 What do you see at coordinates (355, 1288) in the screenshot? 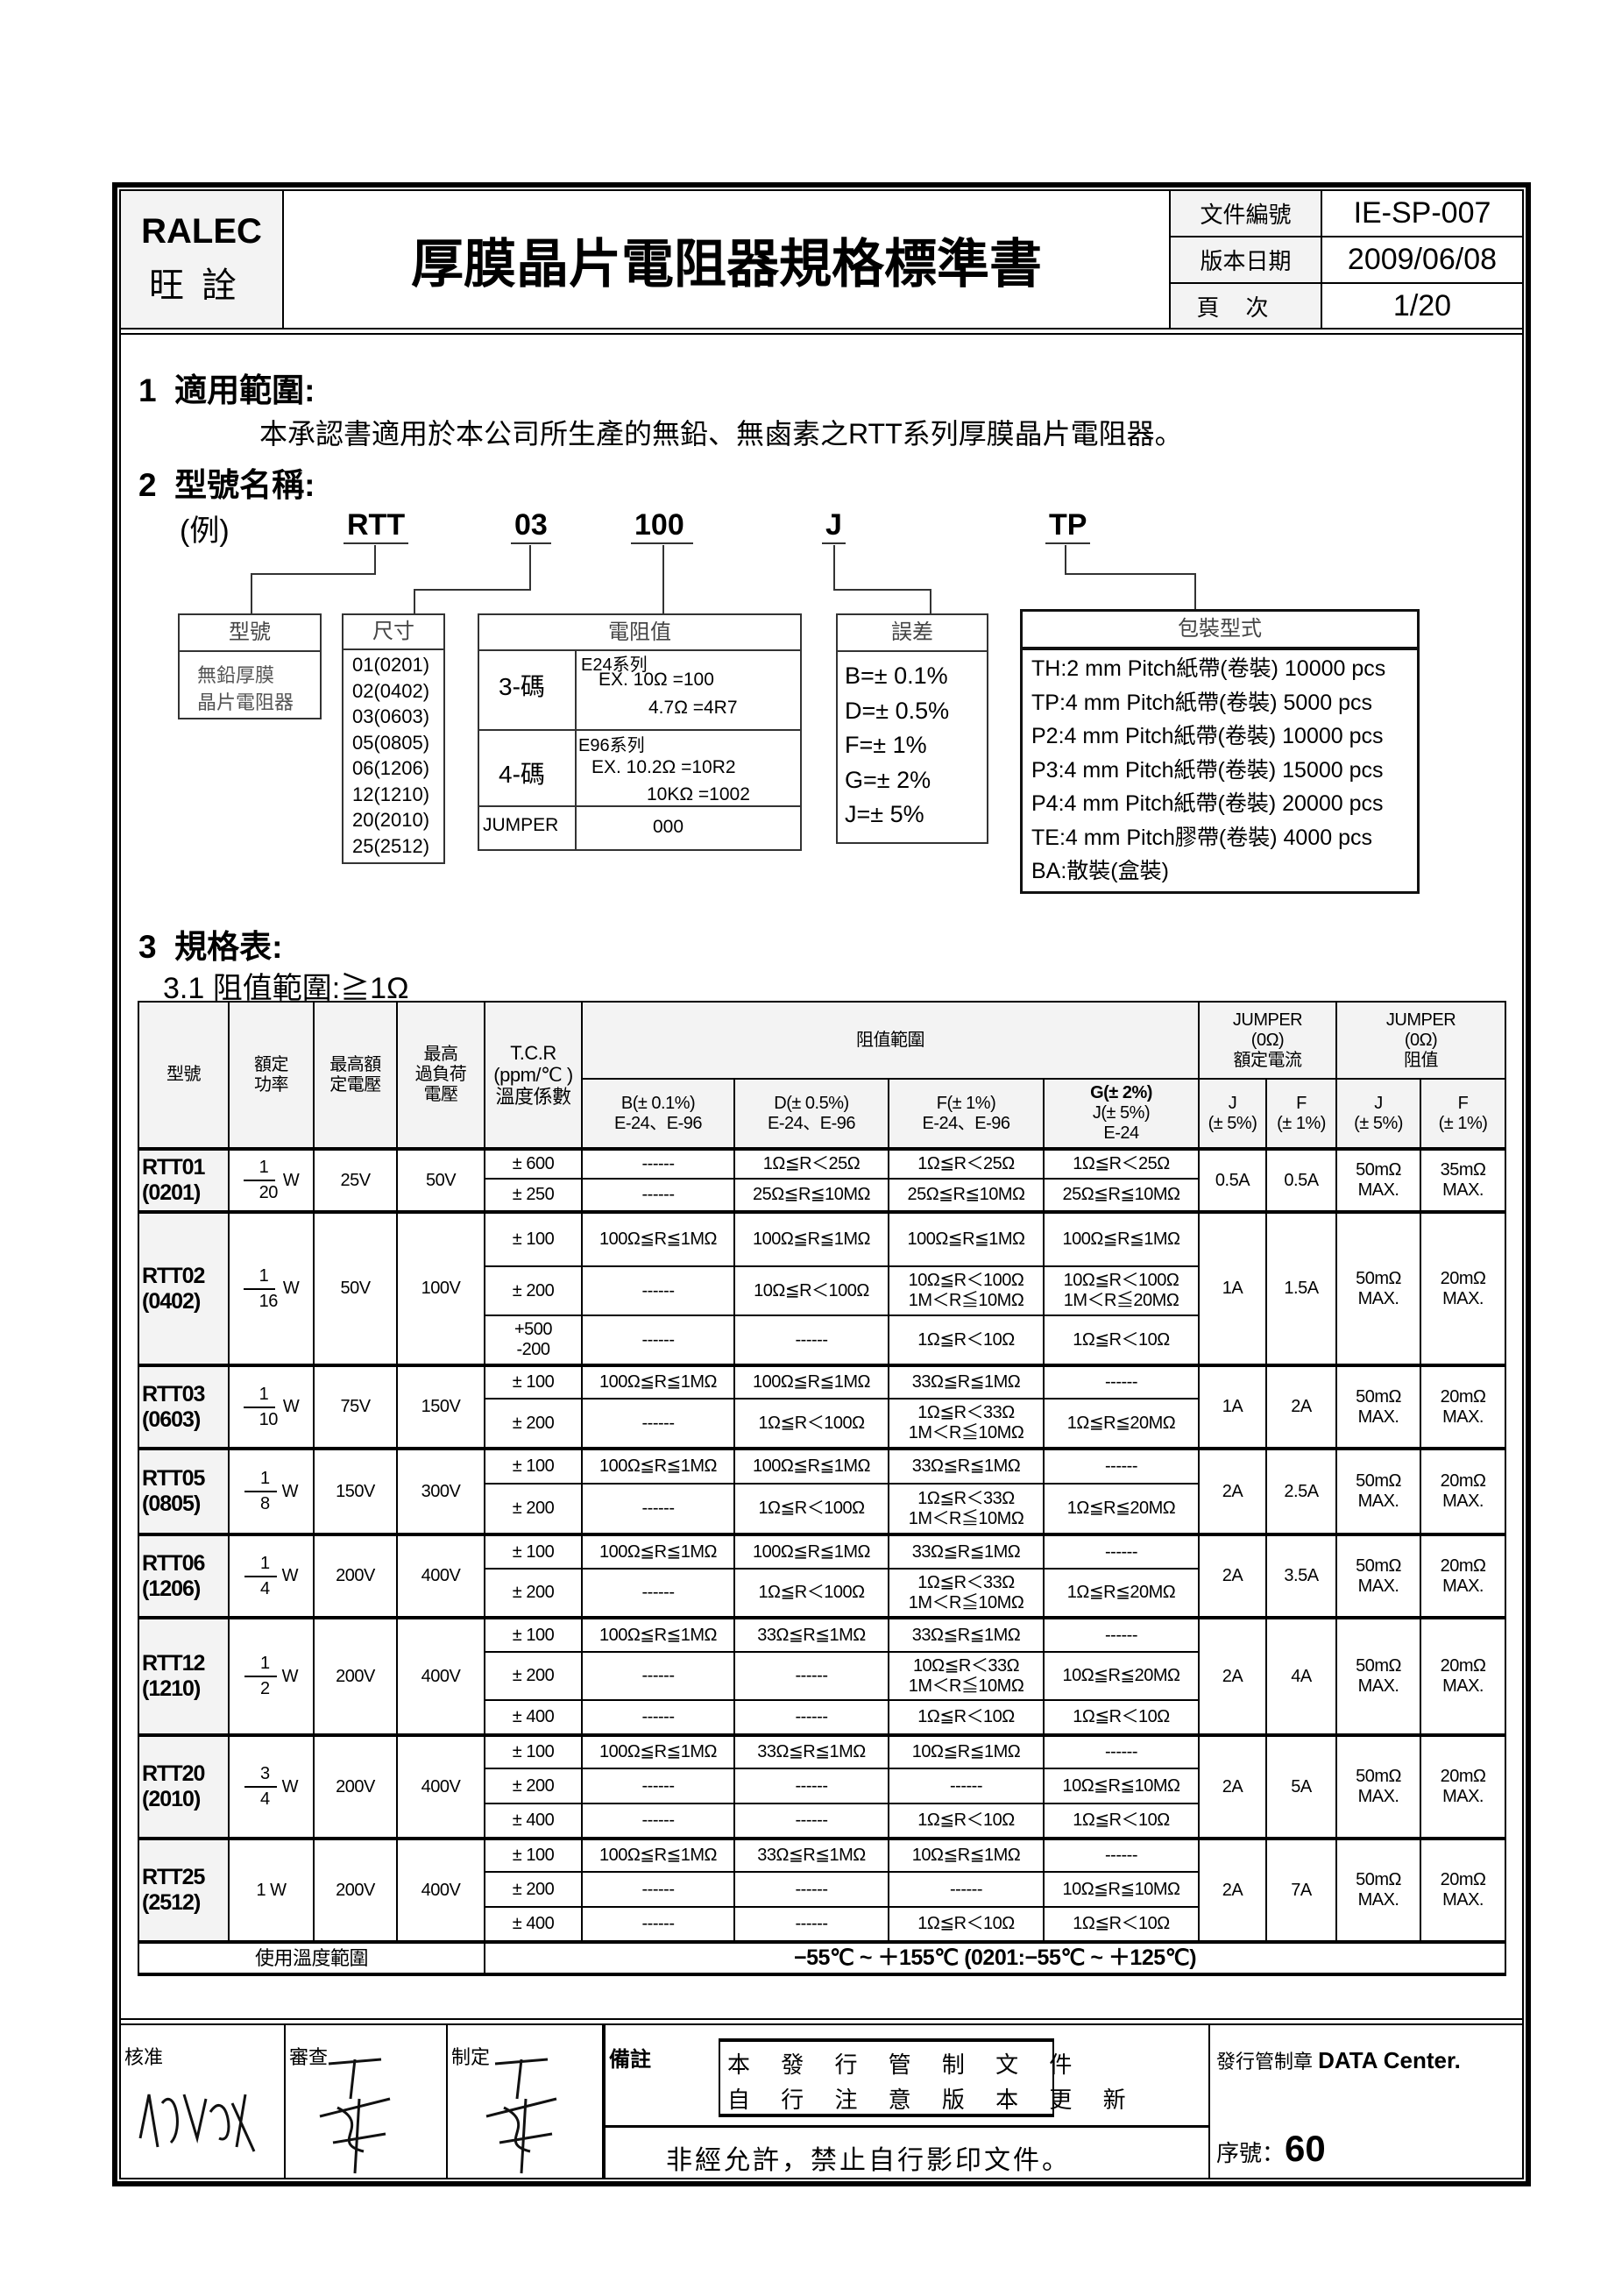
I see `voltage-cell: 50V` at bounding box center [355, 1288].